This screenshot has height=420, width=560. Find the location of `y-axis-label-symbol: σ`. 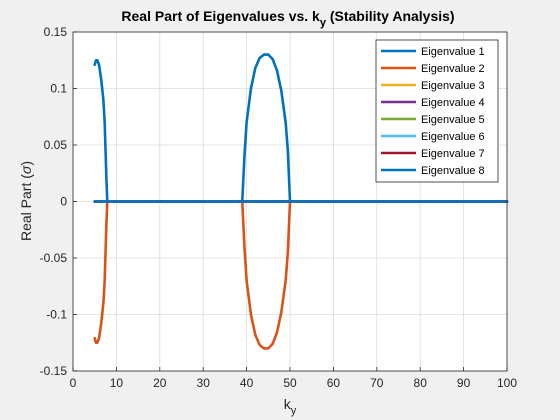

y-axis-label-symbol: σ is located at coordinates (26, 169).